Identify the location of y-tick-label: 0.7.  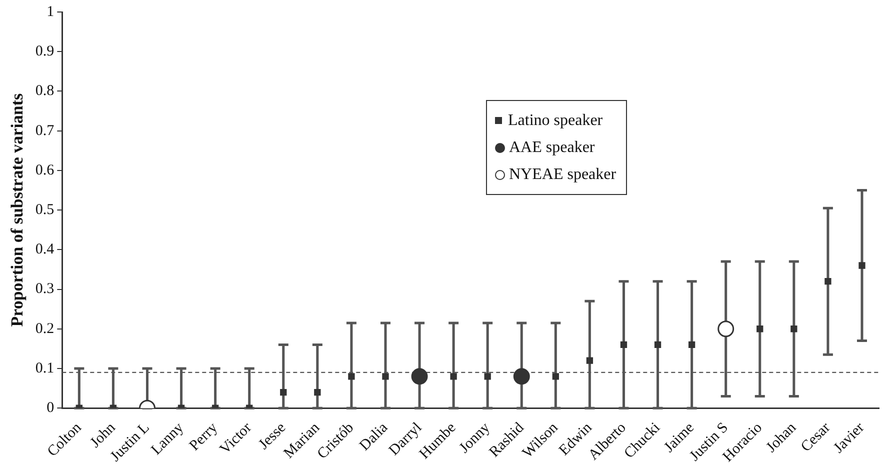
(45, 130).